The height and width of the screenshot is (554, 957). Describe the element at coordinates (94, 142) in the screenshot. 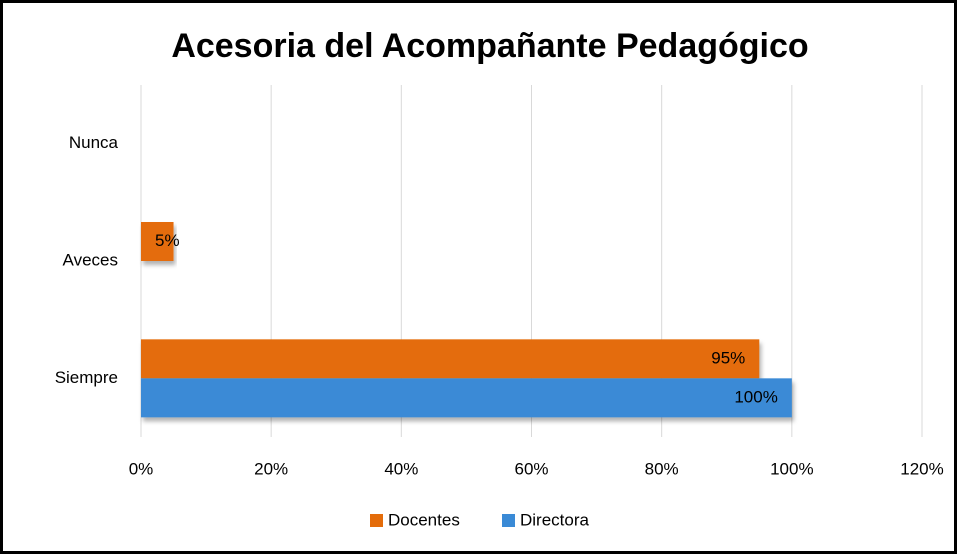

I see `y-tick-label: Nunca` at that location.